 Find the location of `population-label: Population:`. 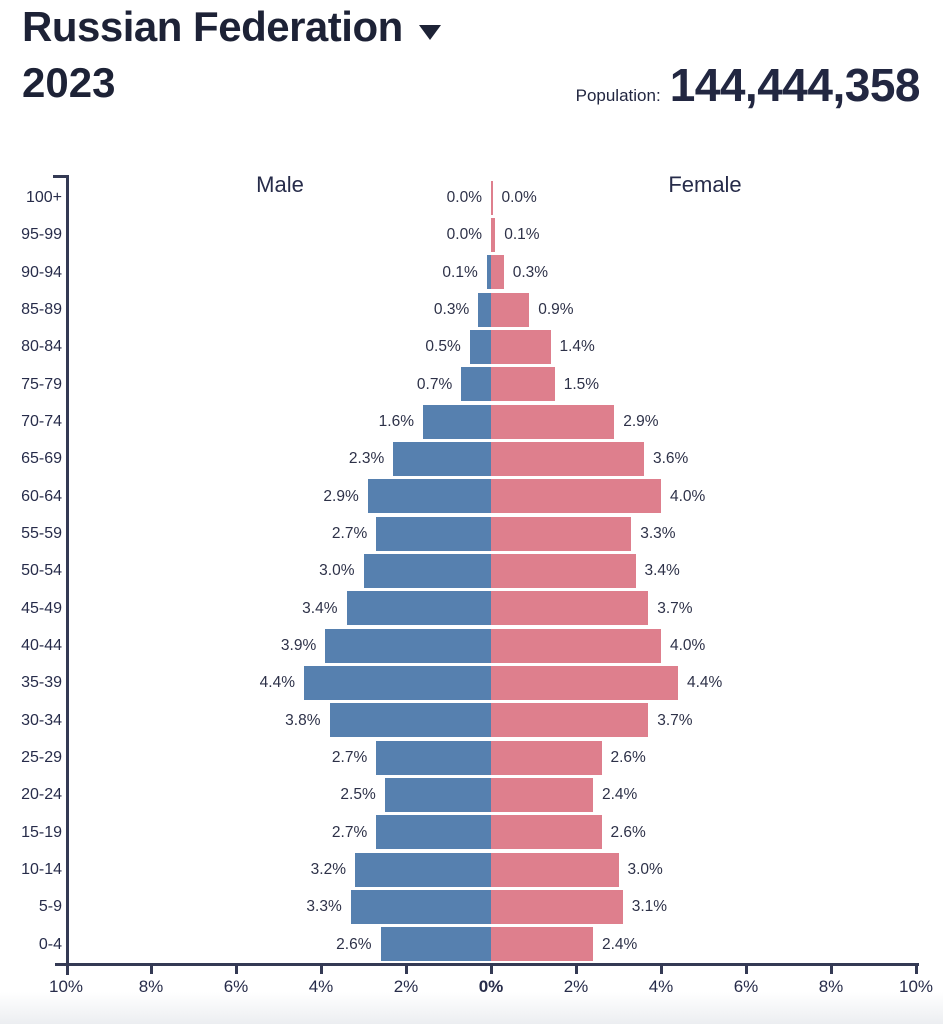

population-label: Population: is located at coordinates (618, 95).